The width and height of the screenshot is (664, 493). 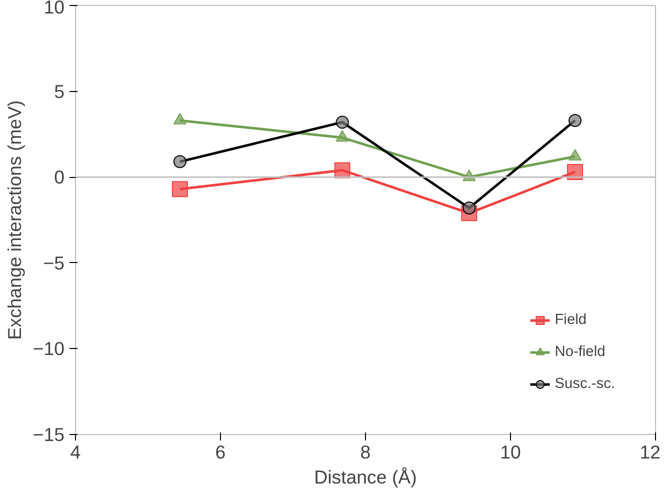 I want to click on x-tick-label: 10, so click(x=510, y=452).